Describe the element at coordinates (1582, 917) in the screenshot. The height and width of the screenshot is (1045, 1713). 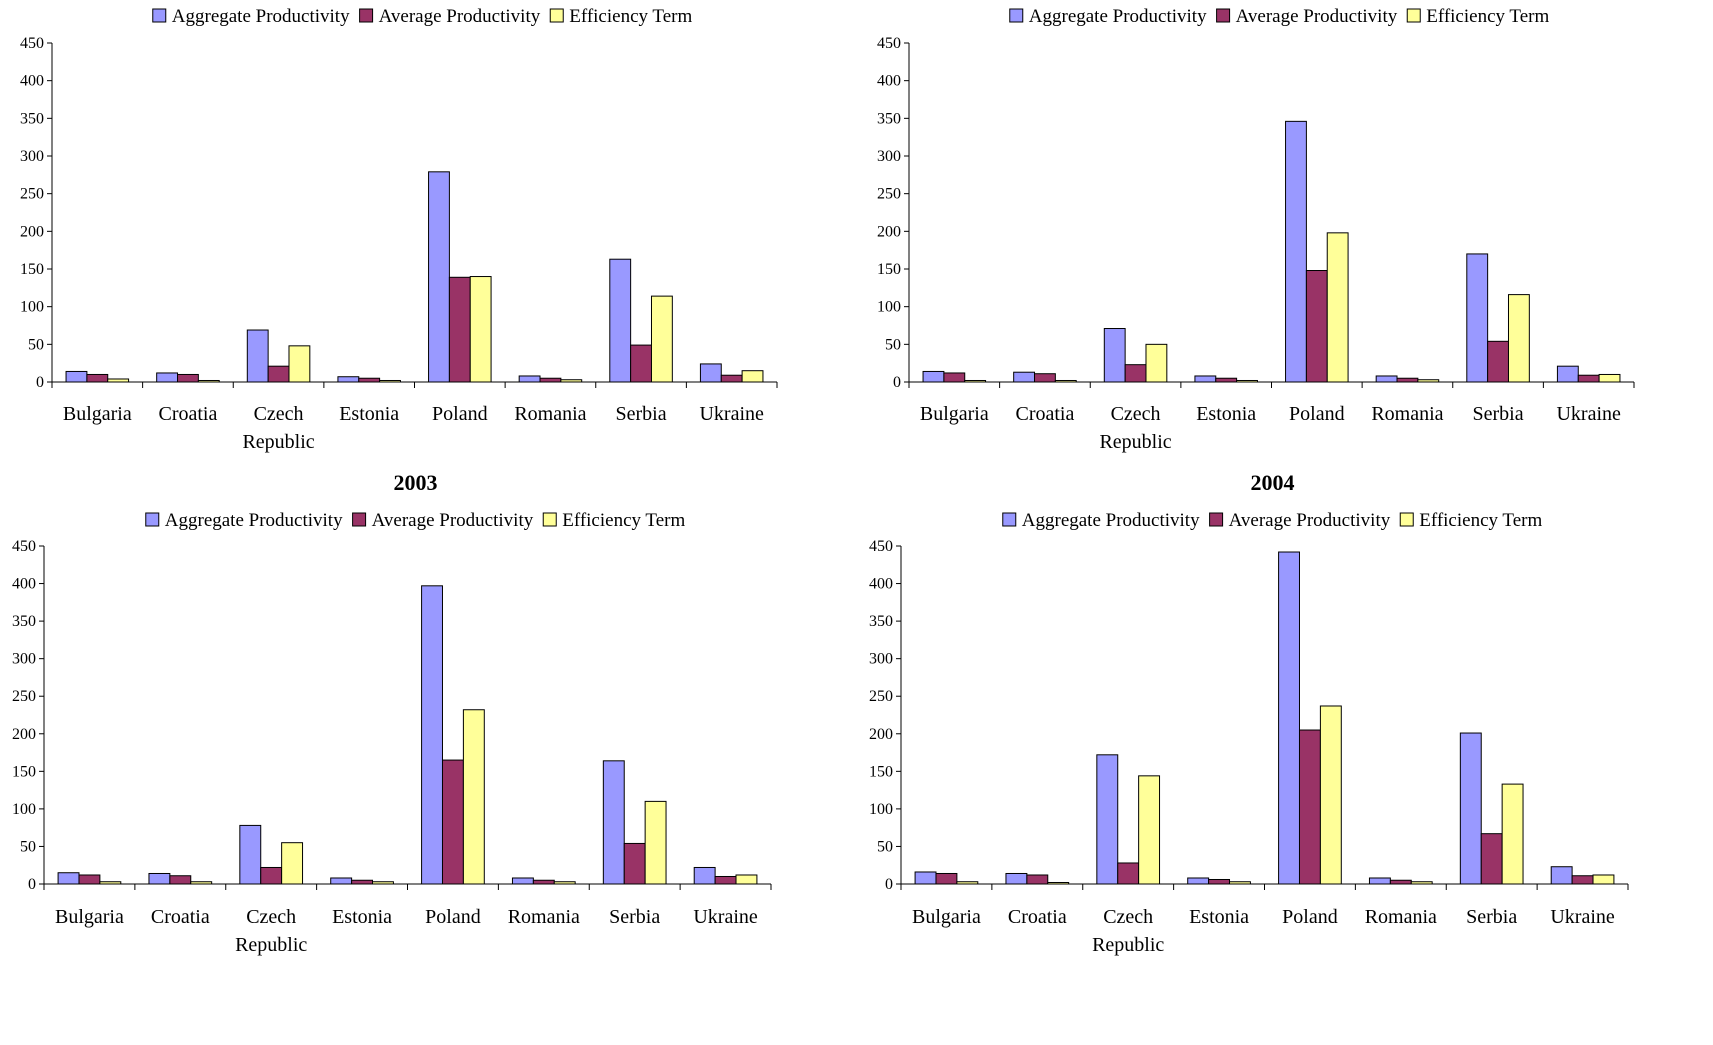
I see `x-category-label: Ukraine` at that location.